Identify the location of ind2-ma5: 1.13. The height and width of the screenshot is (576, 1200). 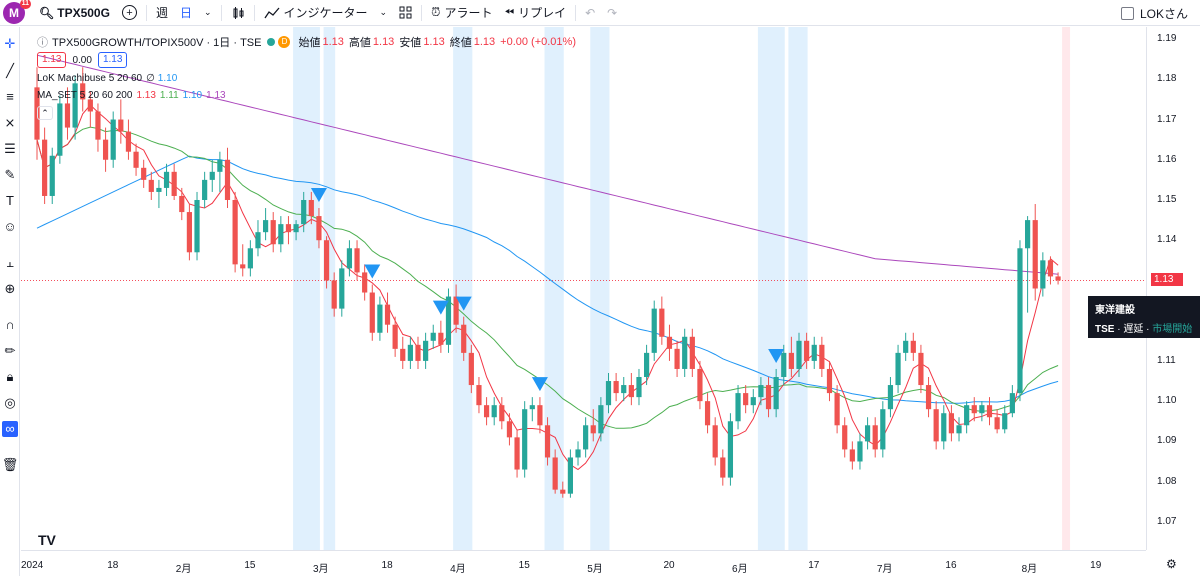
(146, 95).